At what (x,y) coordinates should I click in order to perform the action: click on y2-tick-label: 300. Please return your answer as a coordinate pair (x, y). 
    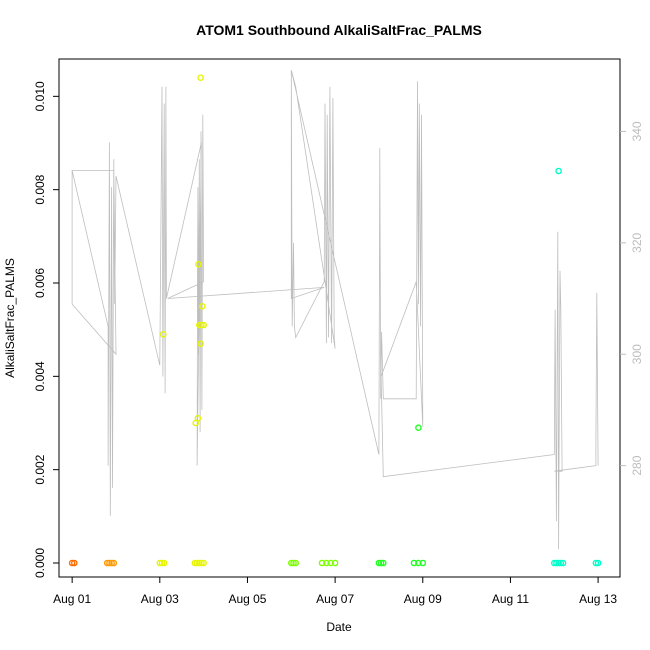
    Looking at the image, I should click on (637, 354).